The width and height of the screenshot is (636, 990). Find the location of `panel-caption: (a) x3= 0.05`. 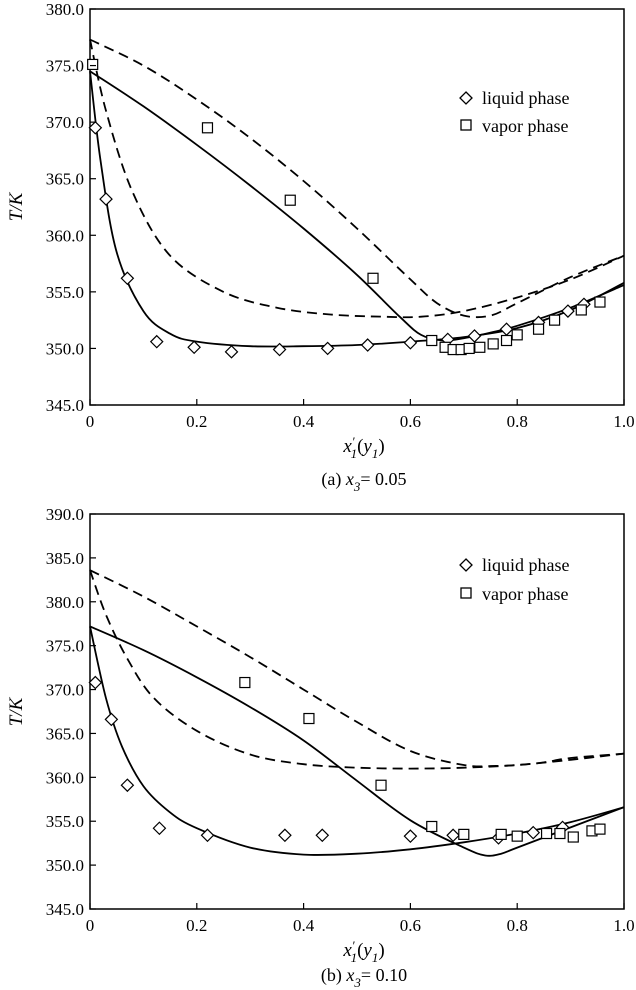

panel-caption: (a) x3= 0.05 is located at coordinates (363, 481).